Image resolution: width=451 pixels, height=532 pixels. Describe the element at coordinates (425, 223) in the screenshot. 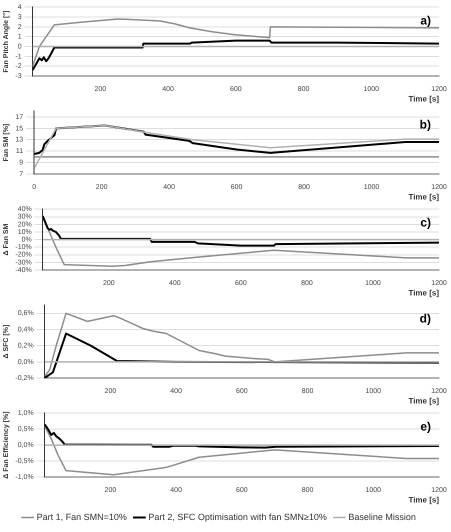

I see `annotation: c)` at that location.